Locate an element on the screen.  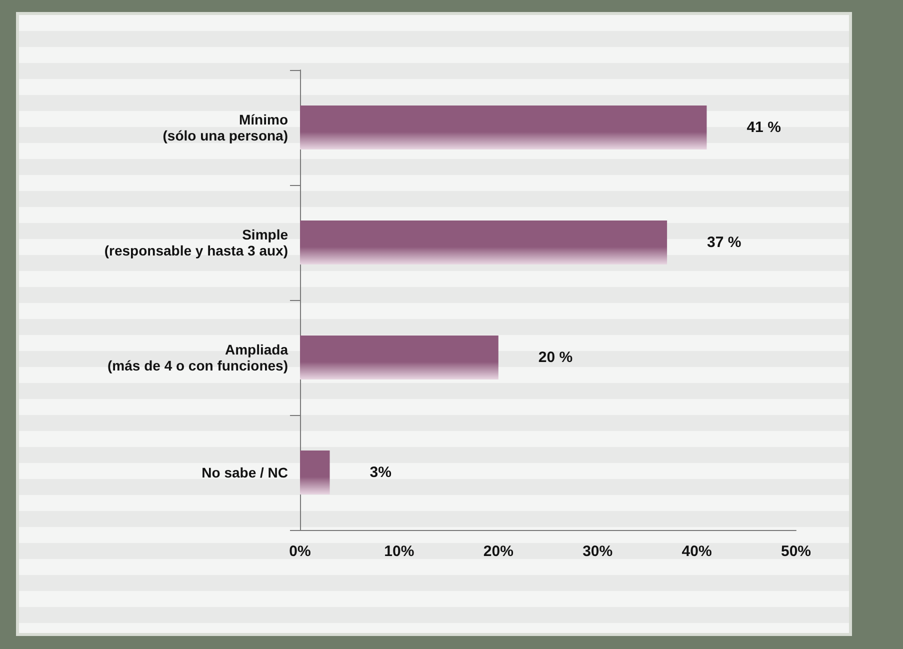
data-label: 37 % is located at coordinates (724, 242).